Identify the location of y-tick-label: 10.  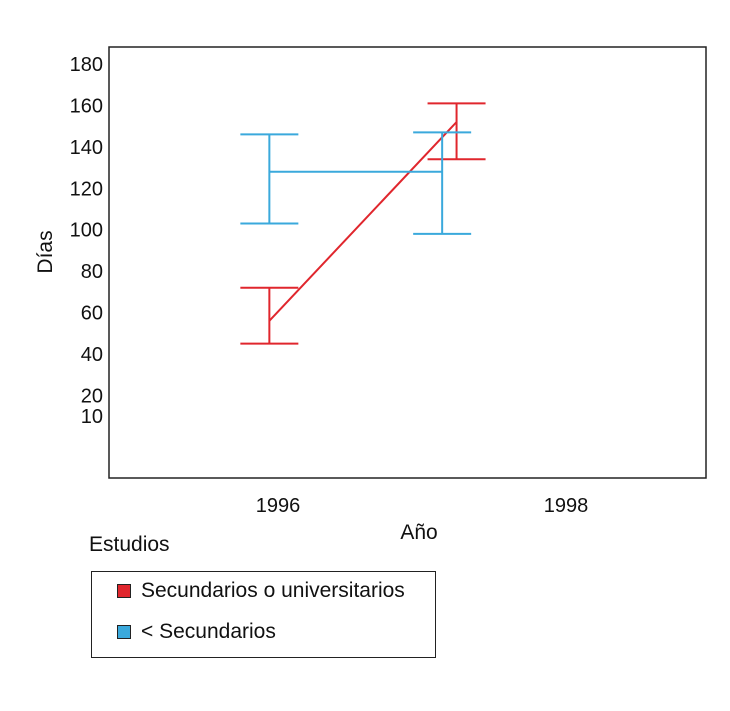
(92, 417).